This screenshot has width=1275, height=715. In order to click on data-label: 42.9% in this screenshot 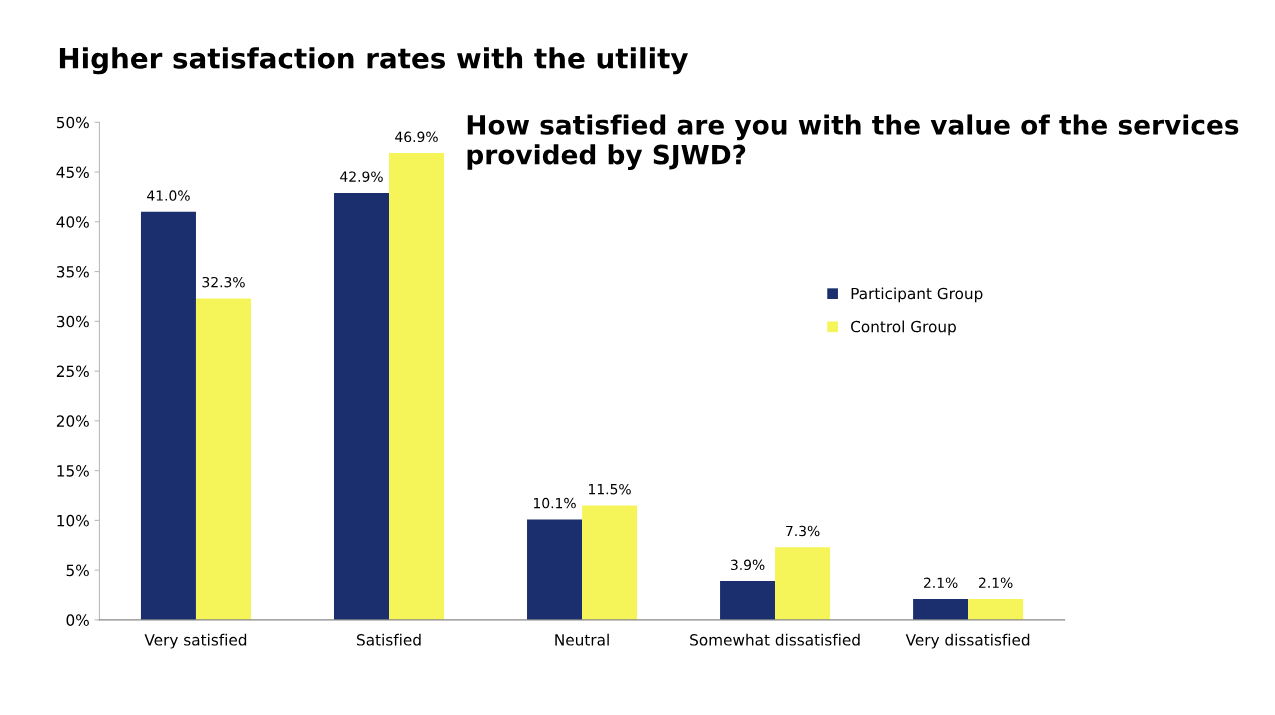, I will do `click(361, 176)`.